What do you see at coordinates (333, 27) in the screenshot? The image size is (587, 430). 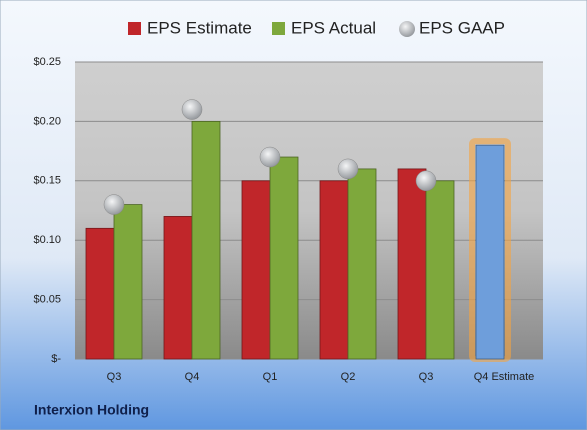 I see `legend-label: EPS Actual` at bounding box center [333, 27].